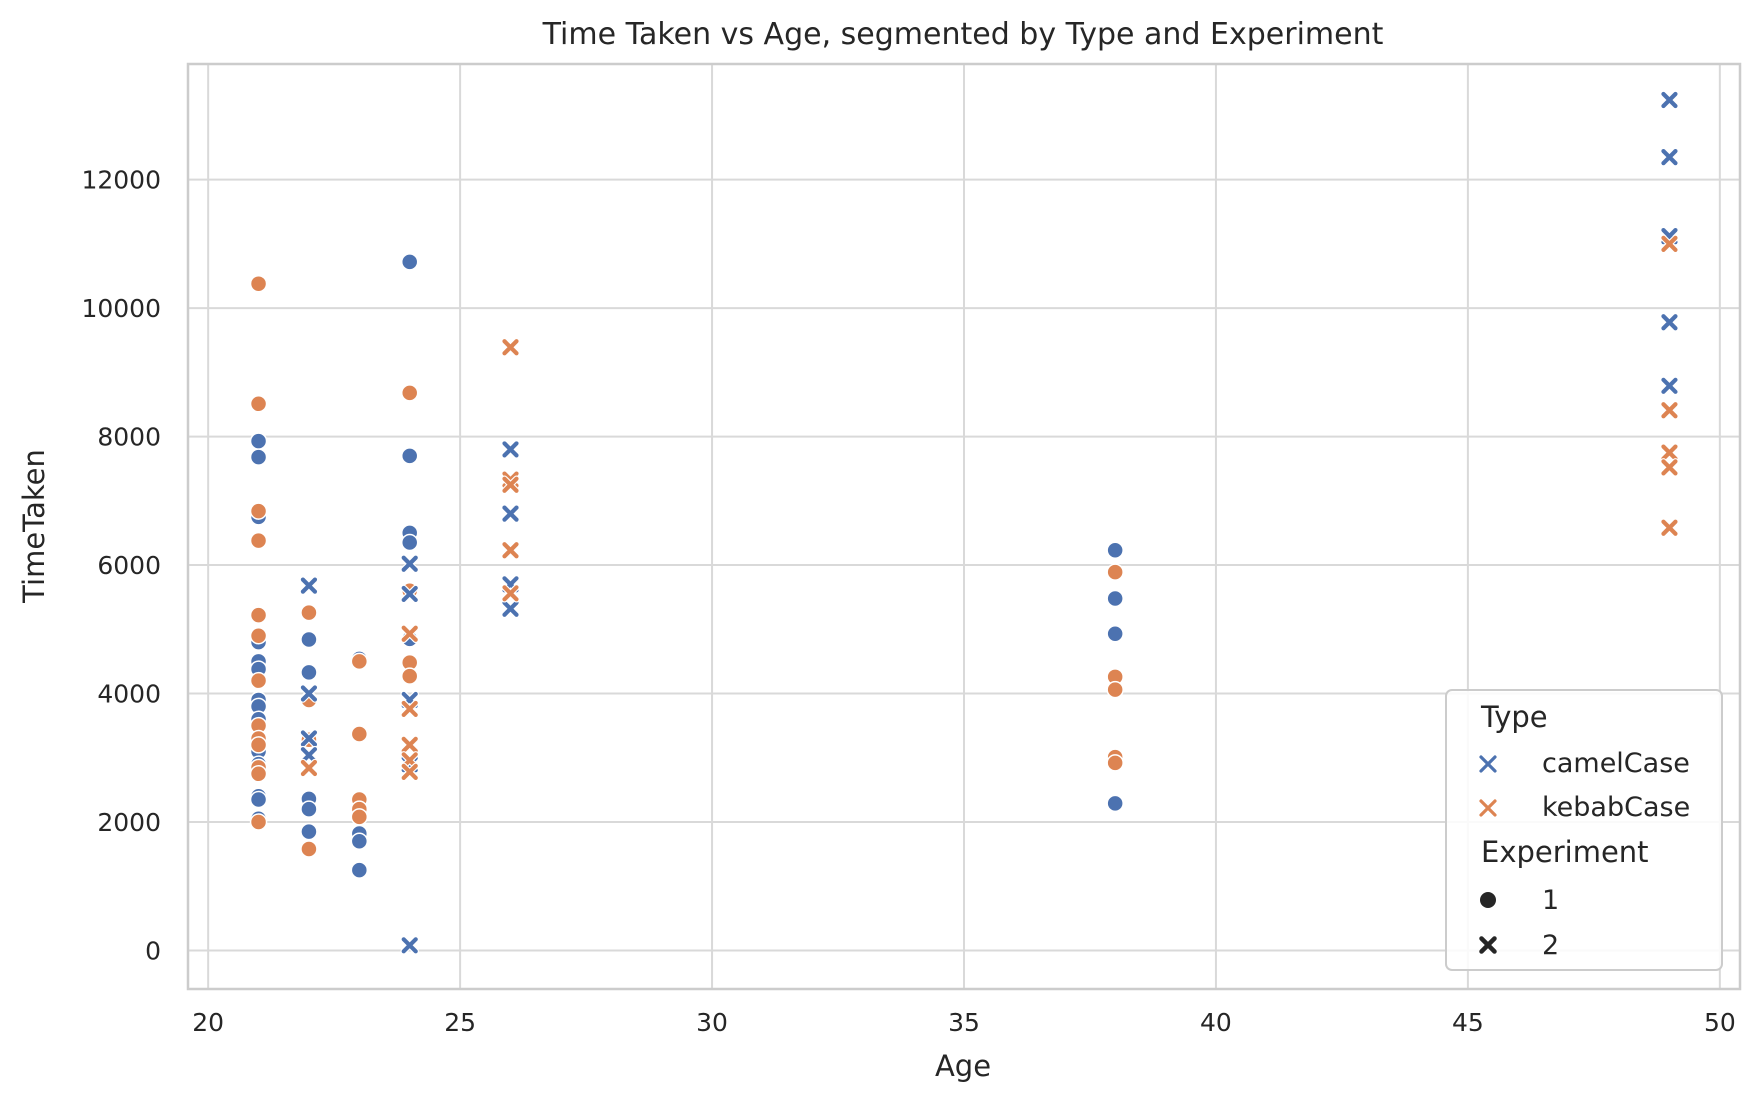 The height and width of the screenshot is (1106, 1757). I want to click on legend-experiment-2-marker, so click(1488, 945).